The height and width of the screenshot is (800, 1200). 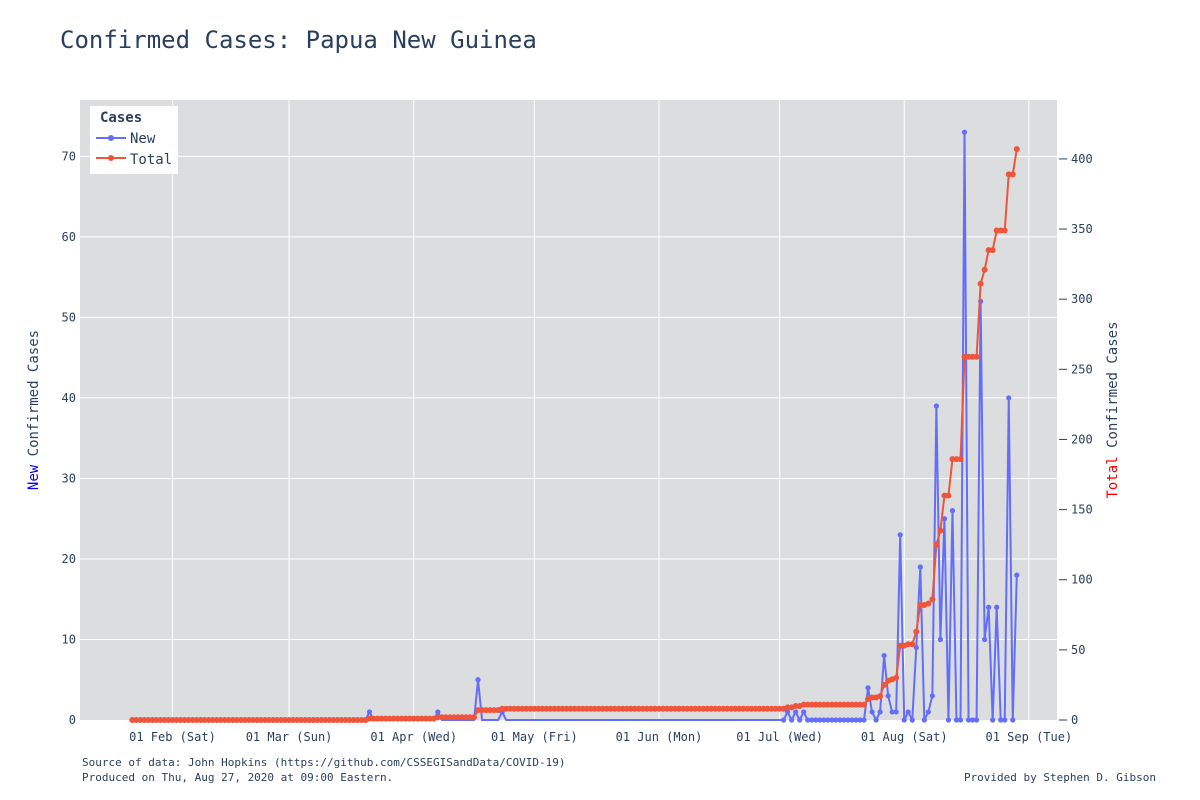 I want to click on y-right-title-colored: Total, so click(x=1113, y=477).